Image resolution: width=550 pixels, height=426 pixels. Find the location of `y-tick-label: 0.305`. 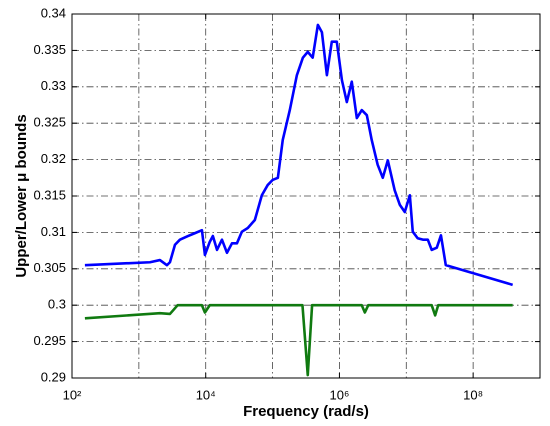

y-tick-label: 0.305 is located at coordinates (49, 267).